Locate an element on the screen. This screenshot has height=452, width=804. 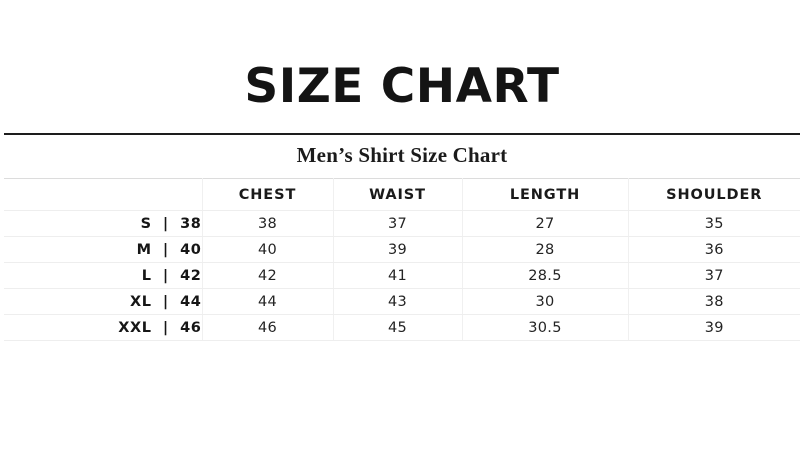
size-table-header: CHEST WAIST LENGTH SHOULDER is located at coordinates (402, 194).